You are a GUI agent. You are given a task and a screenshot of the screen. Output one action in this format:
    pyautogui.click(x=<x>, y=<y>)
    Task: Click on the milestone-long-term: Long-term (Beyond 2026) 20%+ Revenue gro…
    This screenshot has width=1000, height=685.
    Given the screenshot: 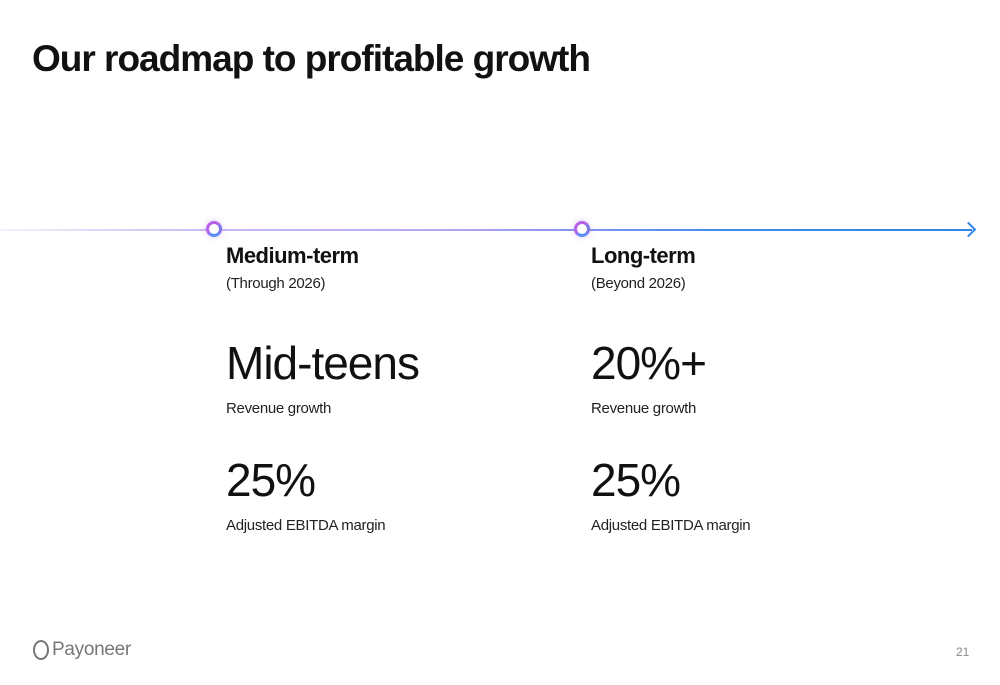 What is the action you would take?
    pyautogui.click(x=671, y=388)
    